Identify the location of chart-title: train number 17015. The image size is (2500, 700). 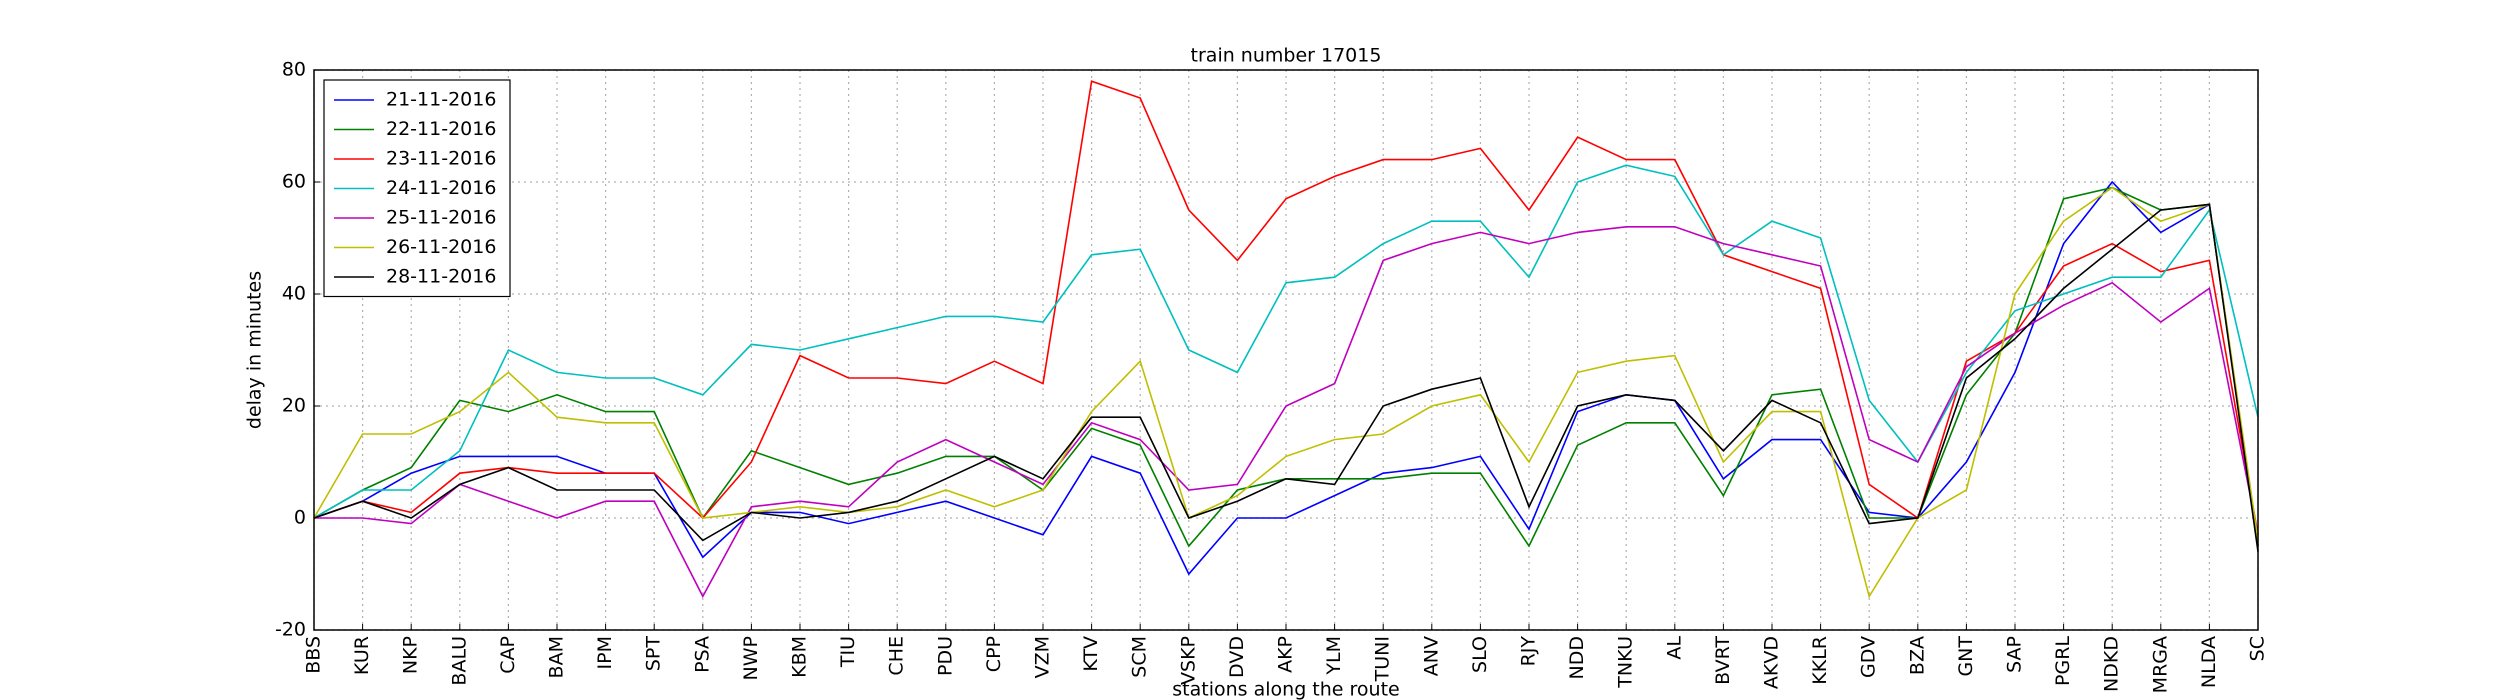
(1286, 56).